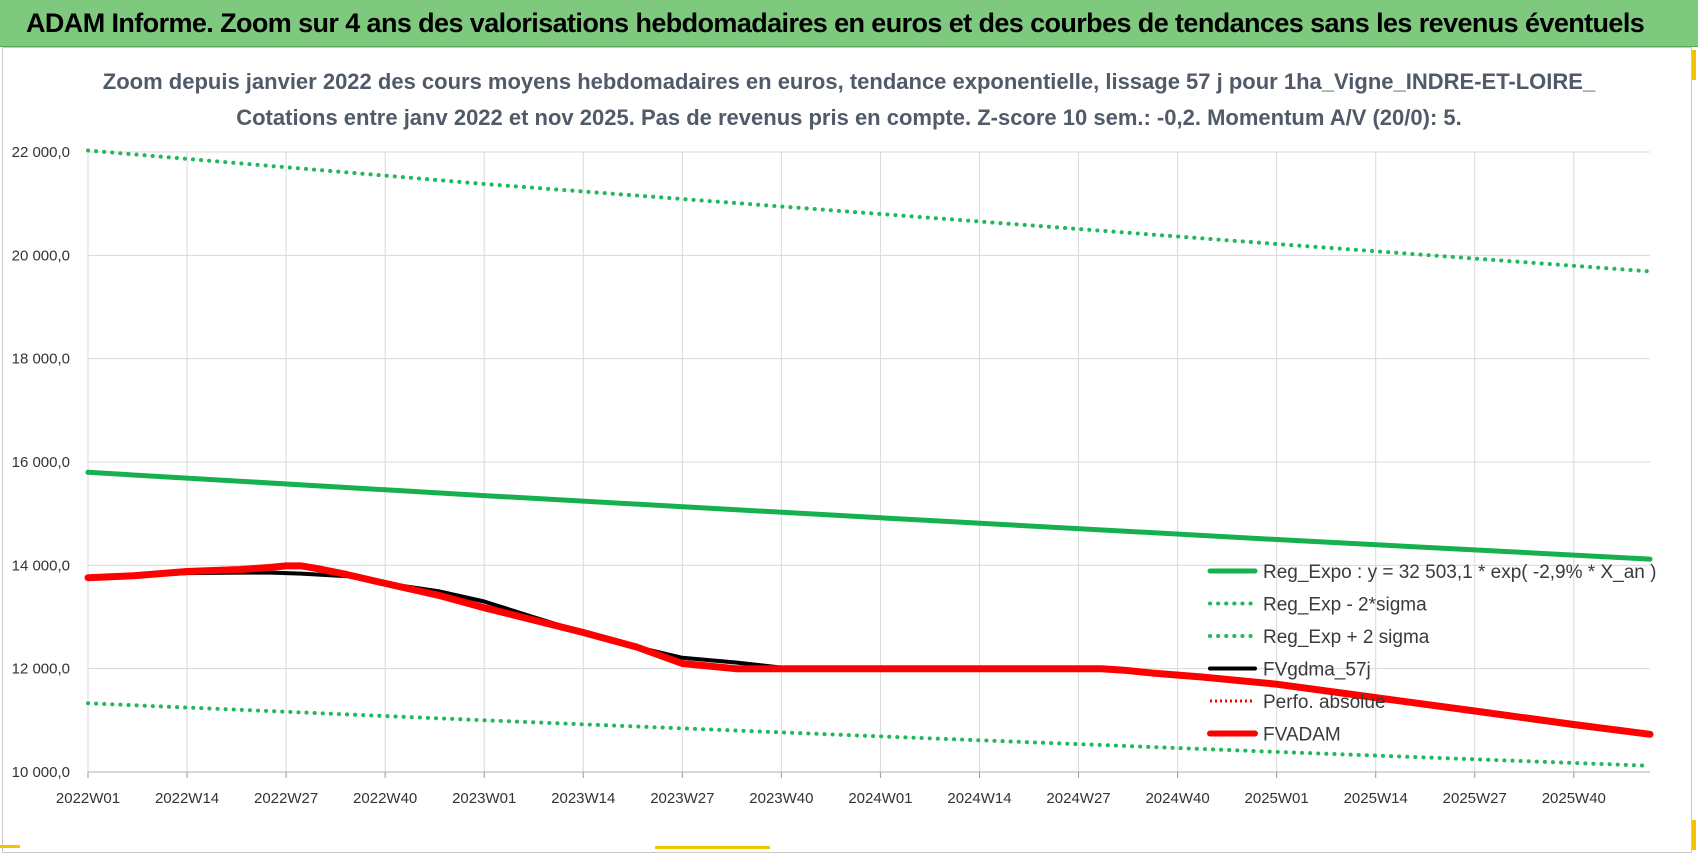 The image size is (1698, 857). I want to click on x-tick-label: 2025W27, so click(1475, 798).